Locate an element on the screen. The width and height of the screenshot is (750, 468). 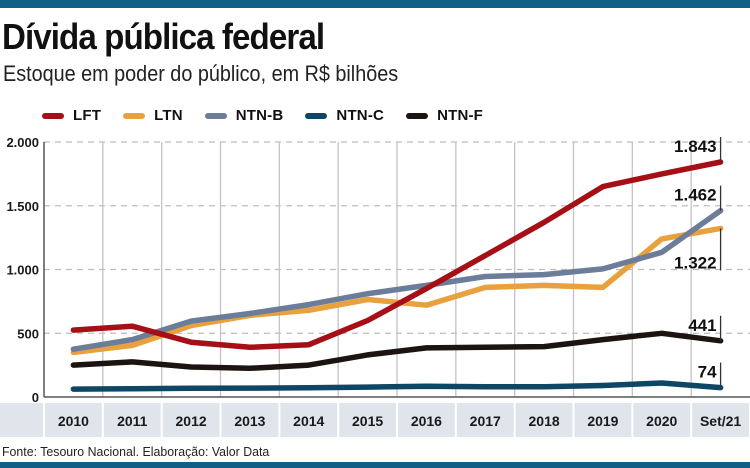
x-tick-label: Set/21 is located at coordinates (720, 421).